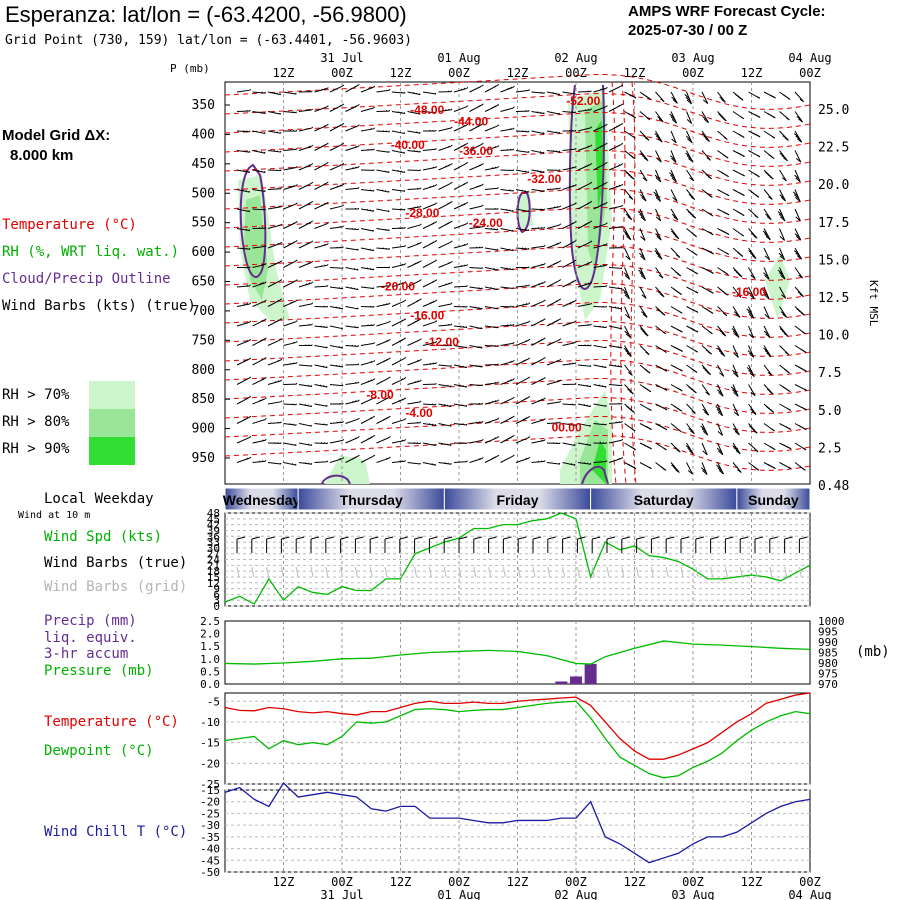 This screenshot has width=900, height=900. Describe the element at coordinates (692, 58) in the screenshot. I see `top-date-label: 03 Aug` at that location.